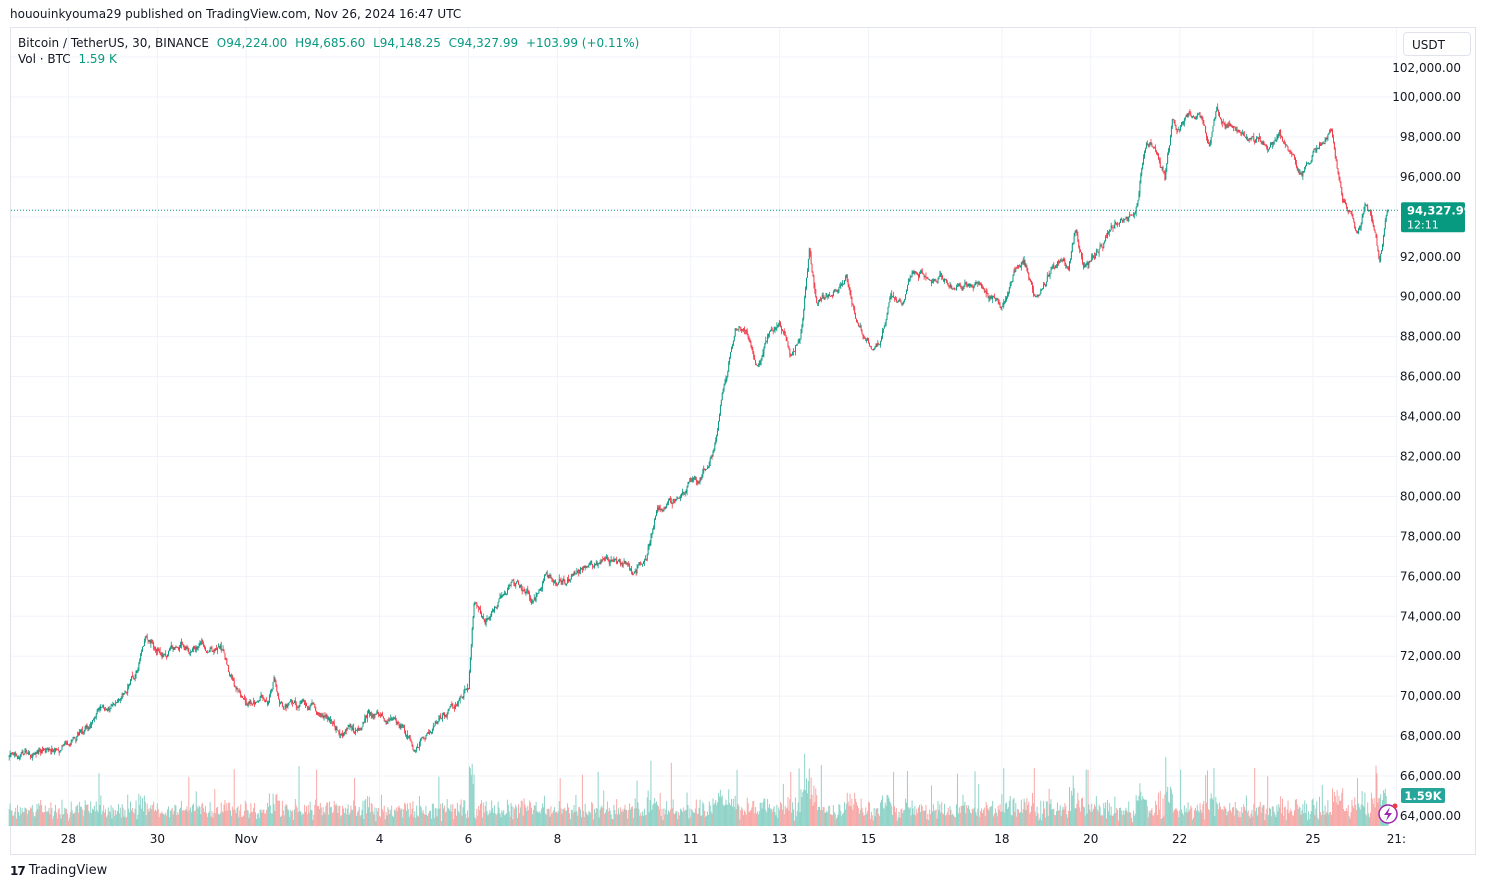 Image resolution: width=1486 pixels, height=889 pixels. What do you see at coordinates (113, 43) in the screenshot?
I see `symbol-title: Bitcoin / TetherUS, 30, BINANCE` at bounding box center [113, 43].